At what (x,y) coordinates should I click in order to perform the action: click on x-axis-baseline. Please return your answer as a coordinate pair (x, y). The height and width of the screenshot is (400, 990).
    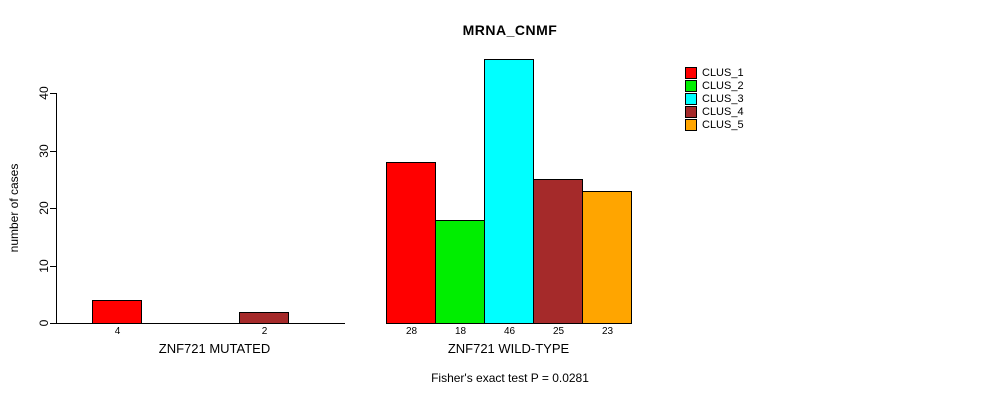
    Looking at the image, I should click on (200, 323).